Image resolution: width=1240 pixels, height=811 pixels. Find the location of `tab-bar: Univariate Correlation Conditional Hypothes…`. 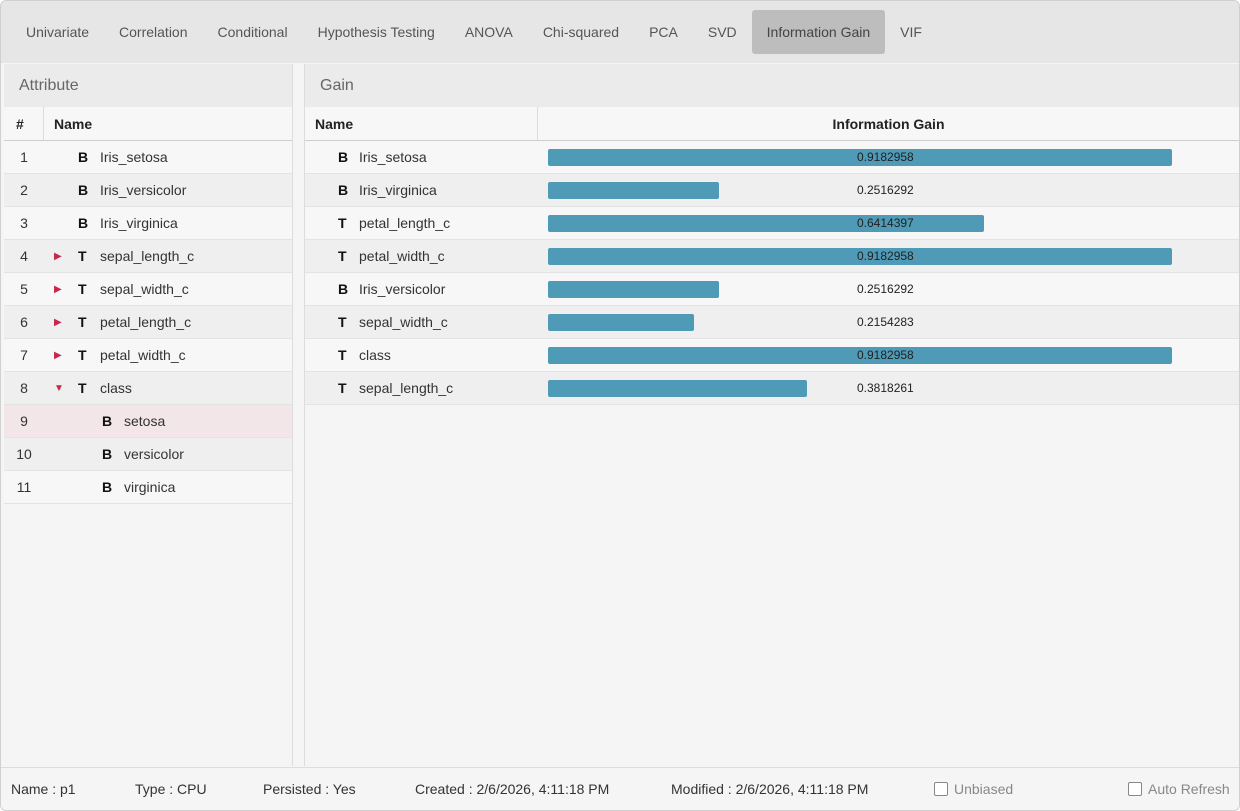

tab-bar: Univariate Correlation Conditional Hypothes… is located at coordinates (620, 32).